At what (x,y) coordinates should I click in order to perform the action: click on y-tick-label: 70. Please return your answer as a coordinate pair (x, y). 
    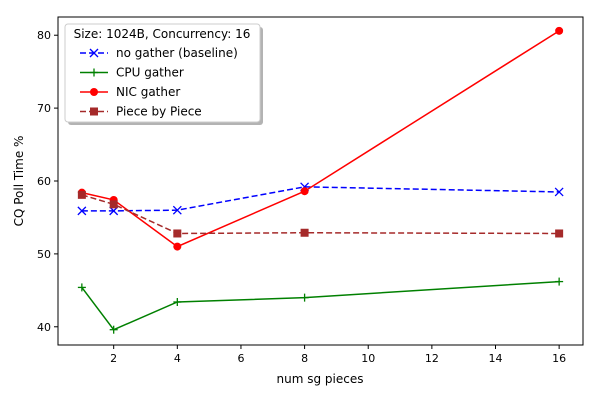
    Looking at the image, I should click on (44, 108).